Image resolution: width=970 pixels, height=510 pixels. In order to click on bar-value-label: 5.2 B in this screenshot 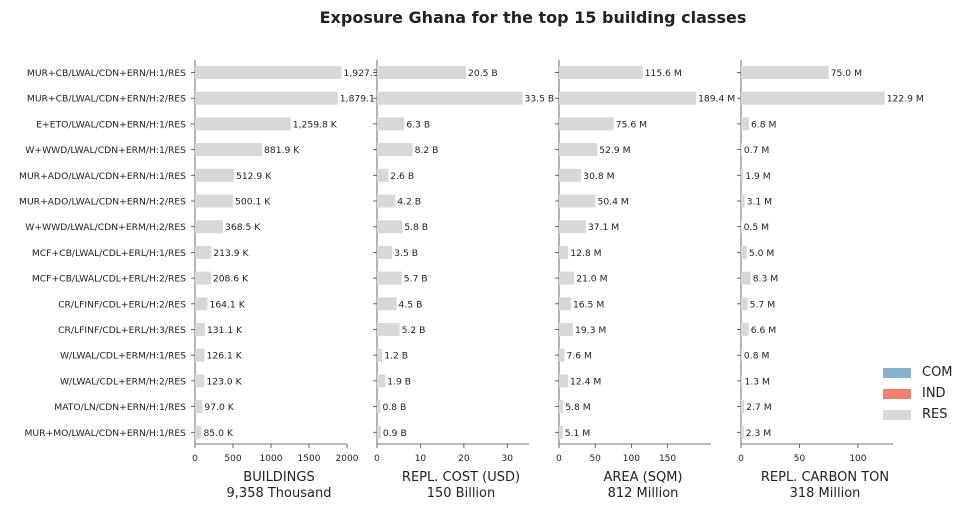, I will do `click(414, 330)`.